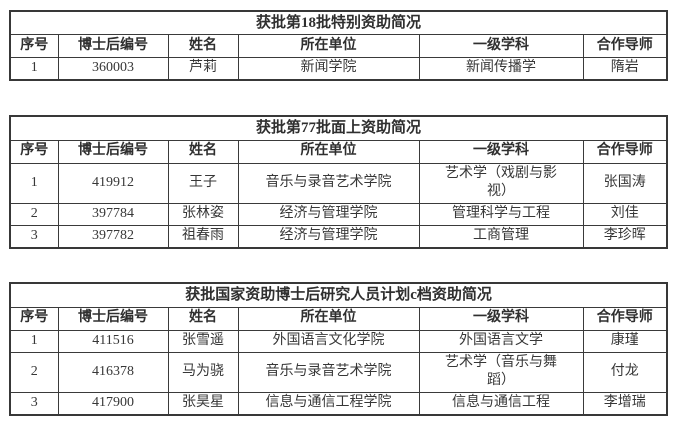 The width and height of the screenshot is (678, 437). I want to click on cell-postdoc-id: 397782, so click(113, 237).